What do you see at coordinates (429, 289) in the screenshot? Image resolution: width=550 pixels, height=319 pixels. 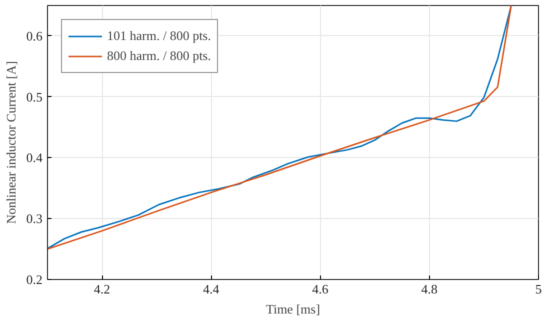 I see `x-tick-label: 4.8` at bounding box center [429, 289].